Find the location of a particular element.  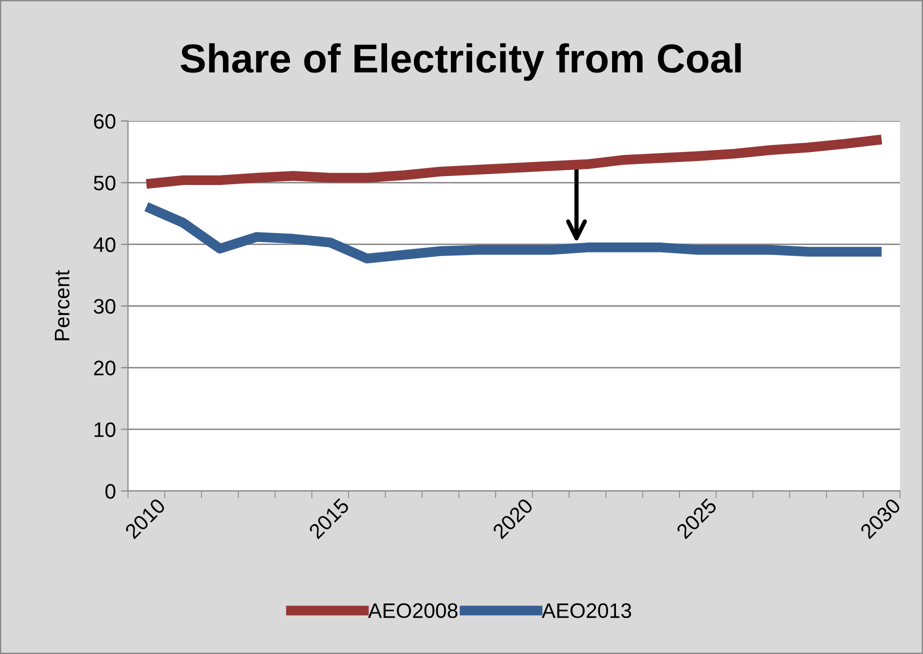

y-tick-label: 10 is located at coordinates (105, 430).